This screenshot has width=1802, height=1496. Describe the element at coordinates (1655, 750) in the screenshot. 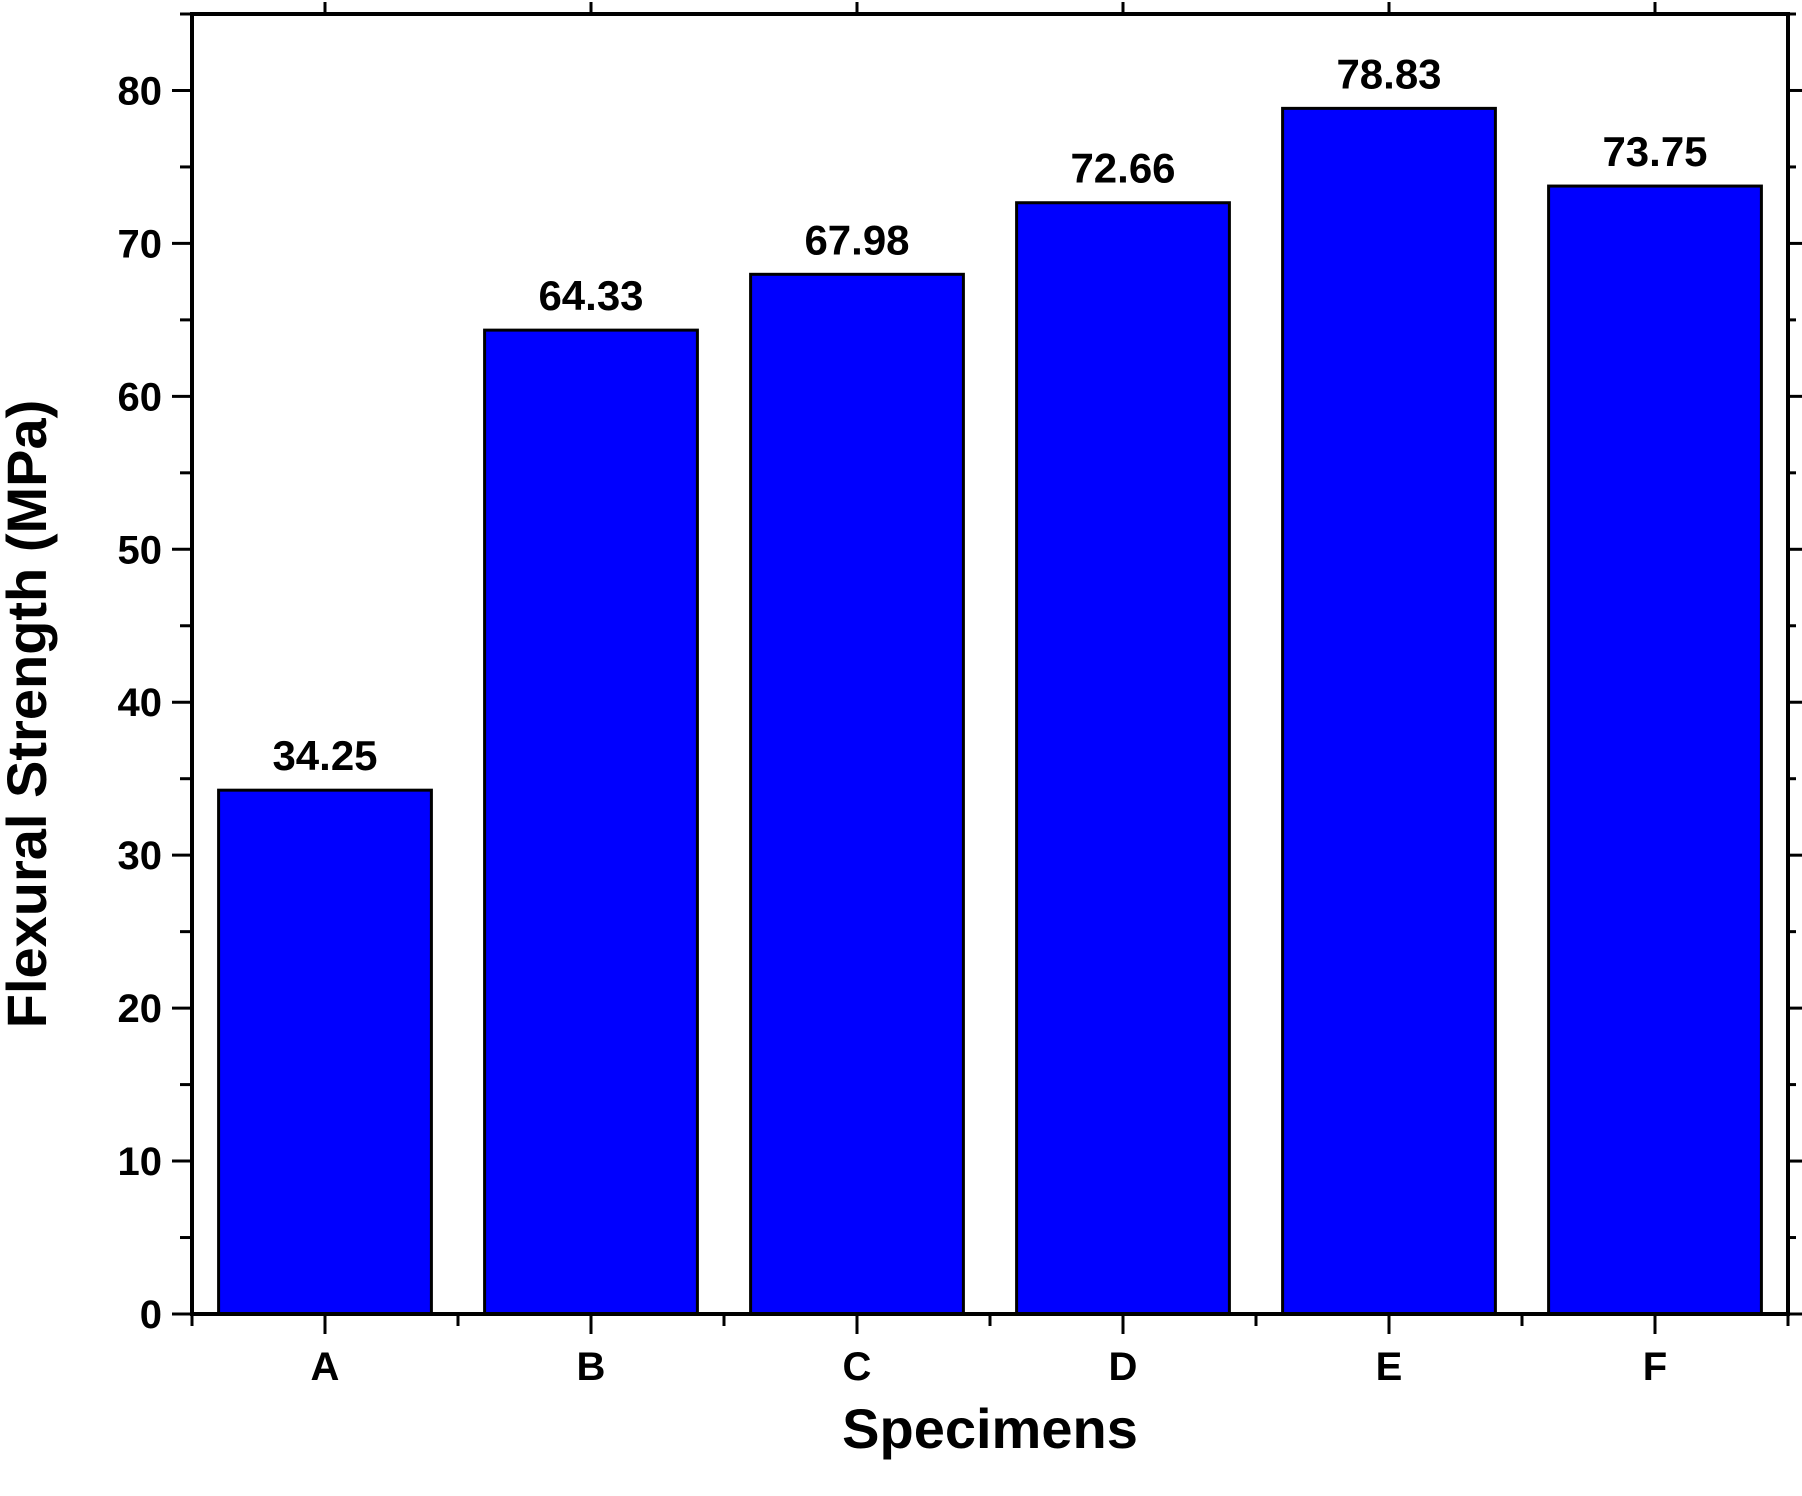

I see `bar-f` at that location.